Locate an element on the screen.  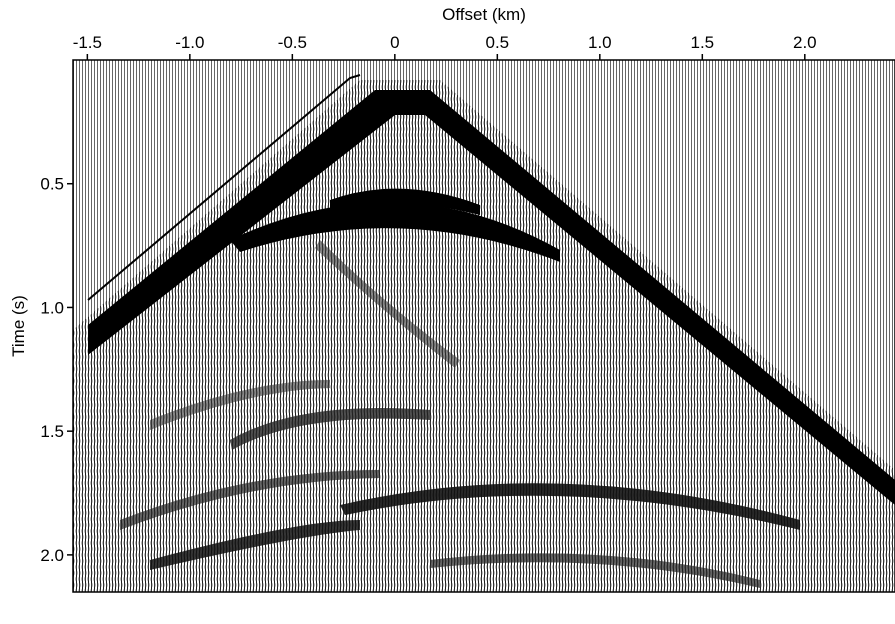
x-tick-label: -1.5 is located at coordinates (87, 42).